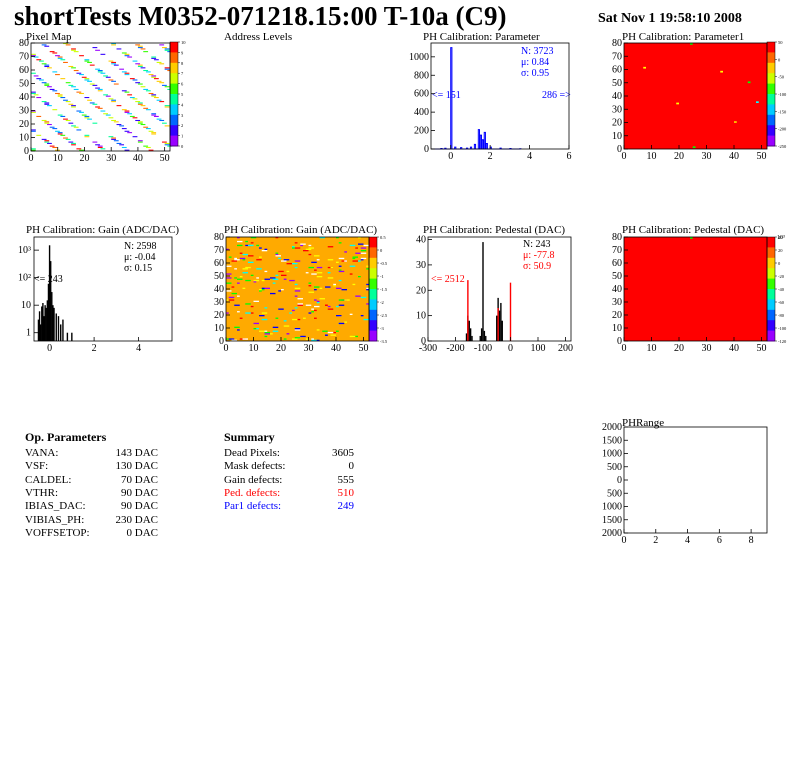 The width and height of the screenshot is (796, 772). What do you see at coordinates (683, 37) in the screenshot?
I see `ph-parameter1-title: PH Calibration: Parameter1` at bounding box center [683, 37].